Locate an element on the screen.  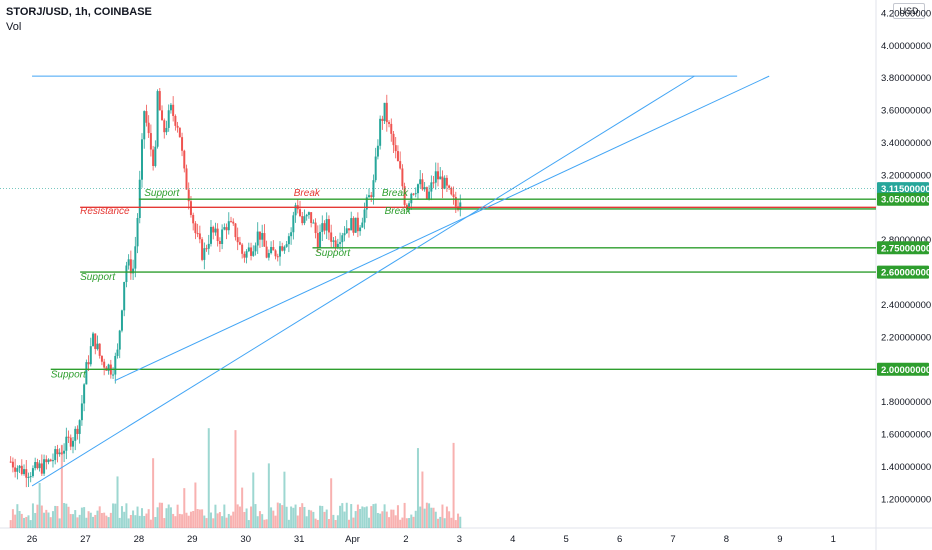
y-tick-label: 2.80000000 is located at coordinates (906, 240).